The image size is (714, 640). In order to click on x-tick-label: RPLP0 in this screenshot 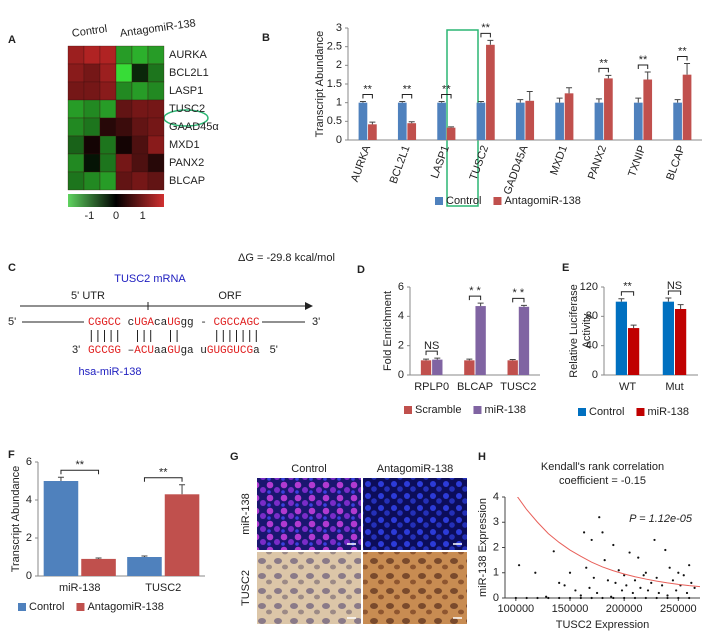, I will do `click(431, 387)`.